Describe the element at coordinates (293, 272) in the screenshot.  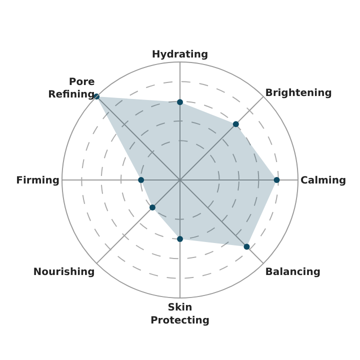
I see `spoke-label: Balancing` at that location.